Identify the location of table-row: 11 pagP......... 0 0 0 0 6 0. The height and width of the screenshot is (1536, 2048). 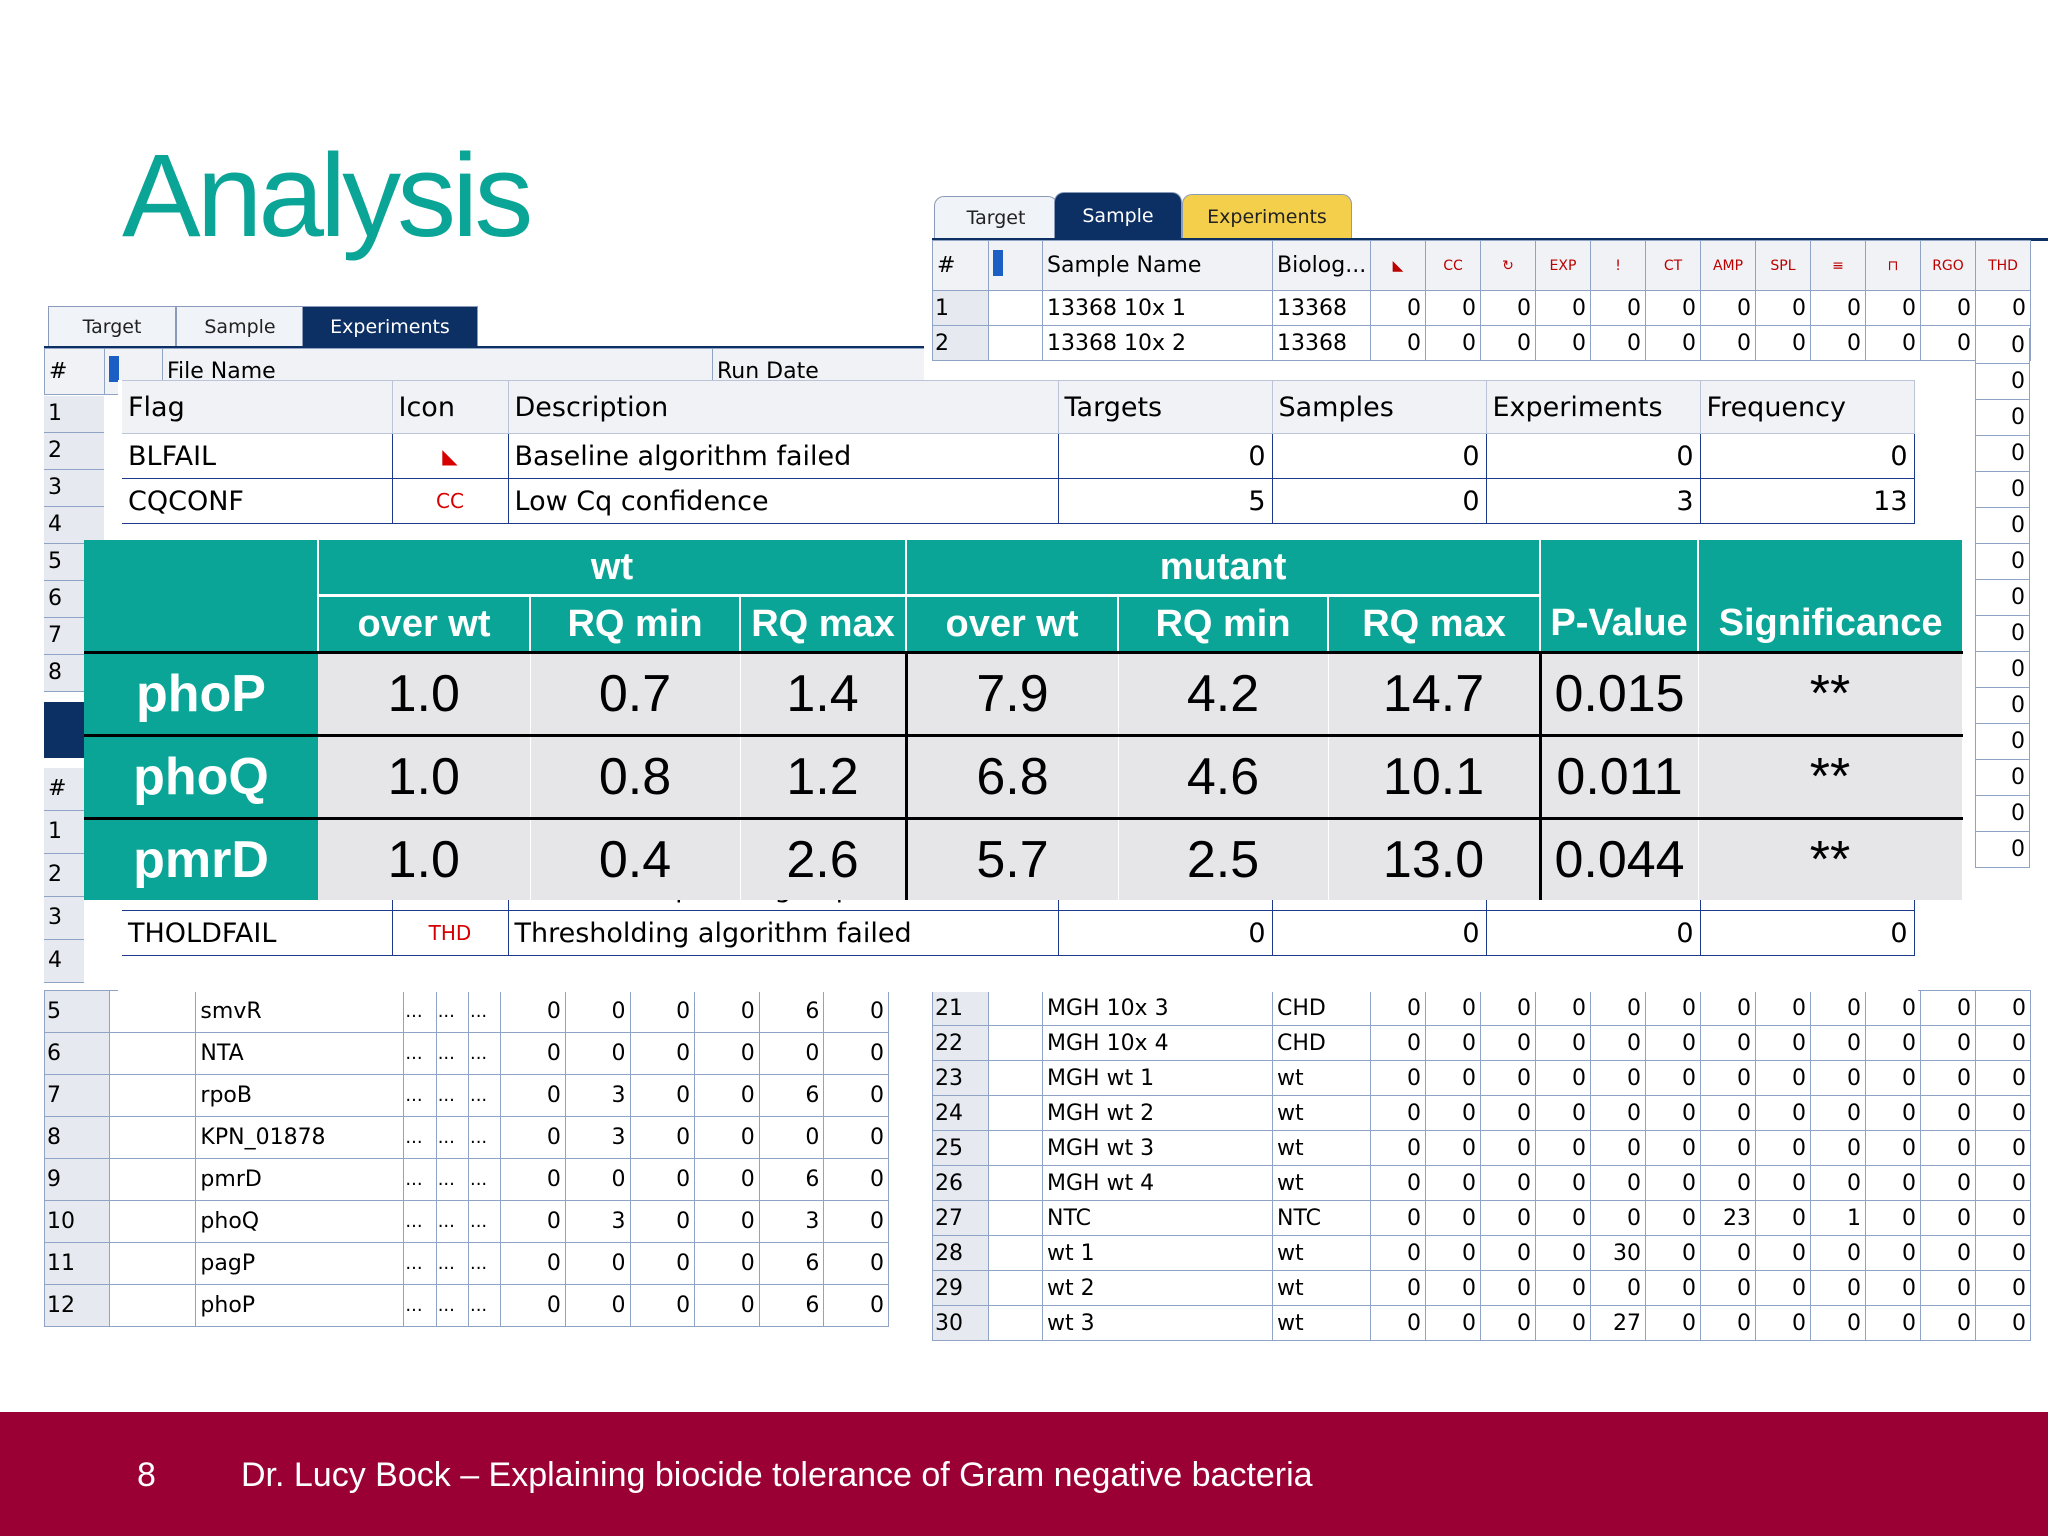
(466, 1263).